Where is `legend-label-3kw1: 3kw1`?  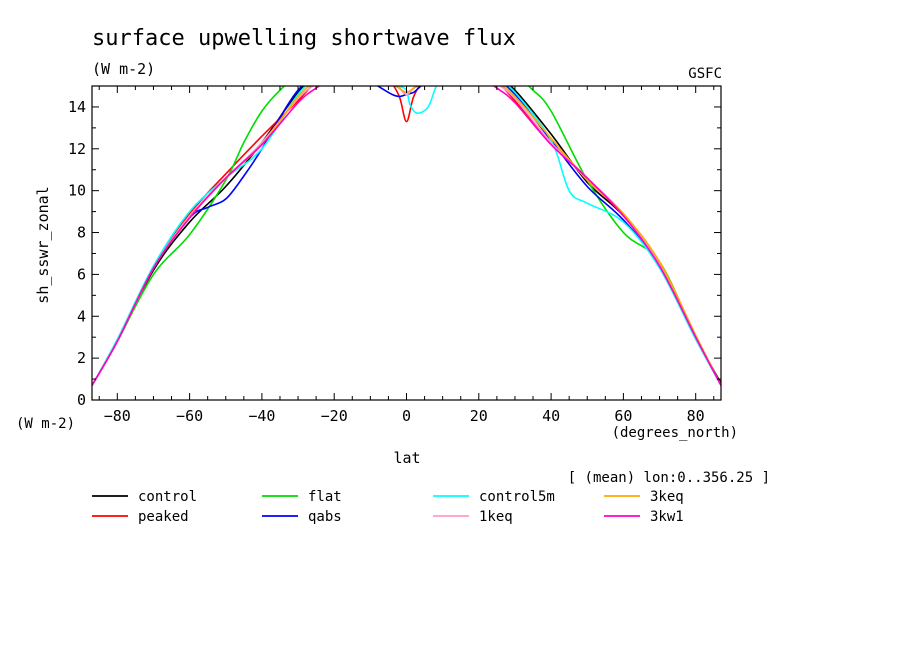 legend-label-3kw1: 3kw1 is located at coordinates (667, 517).